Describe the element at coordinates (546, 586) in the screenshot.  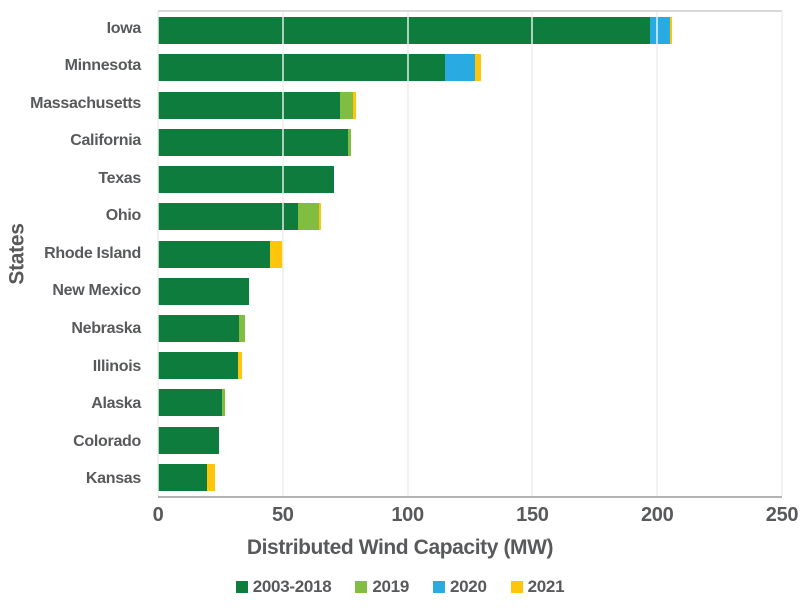
I see `legend-label-2021: 2021` at that location.